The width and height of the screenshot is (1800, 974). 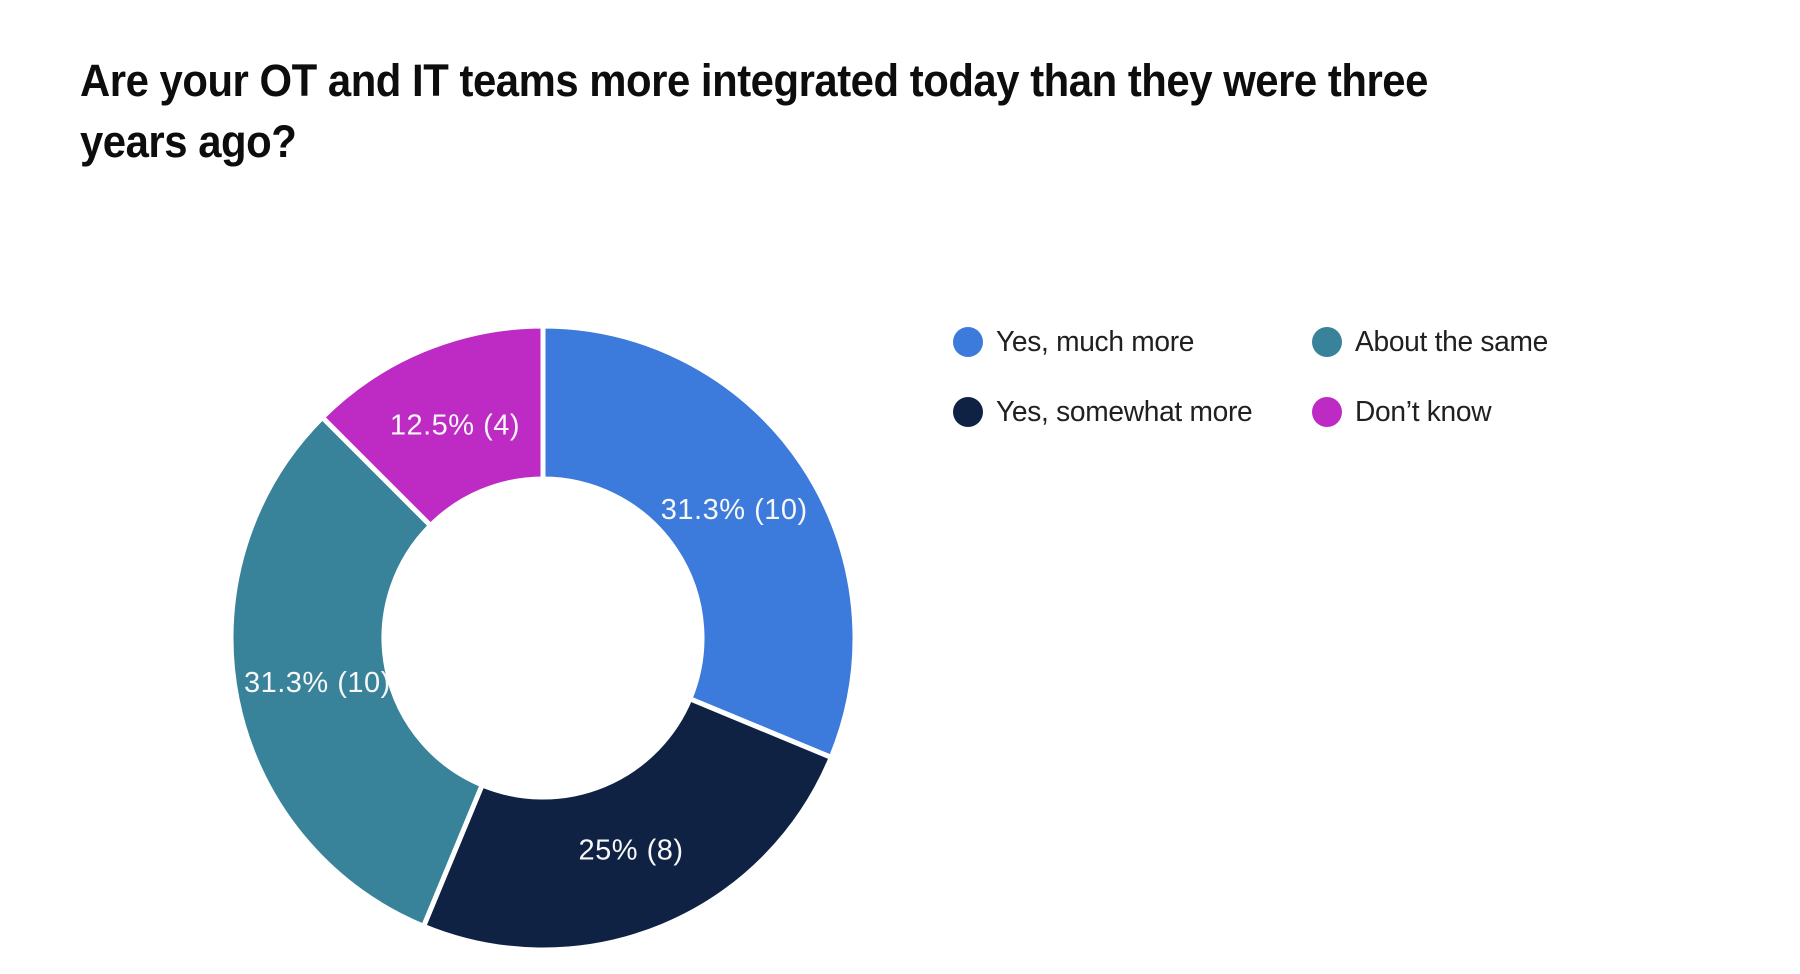 What do you see at coordinates (1451, 341) in the screenshot?
I see `legend-label-about-the-same: About the same` at bounding box center [1451, 341].